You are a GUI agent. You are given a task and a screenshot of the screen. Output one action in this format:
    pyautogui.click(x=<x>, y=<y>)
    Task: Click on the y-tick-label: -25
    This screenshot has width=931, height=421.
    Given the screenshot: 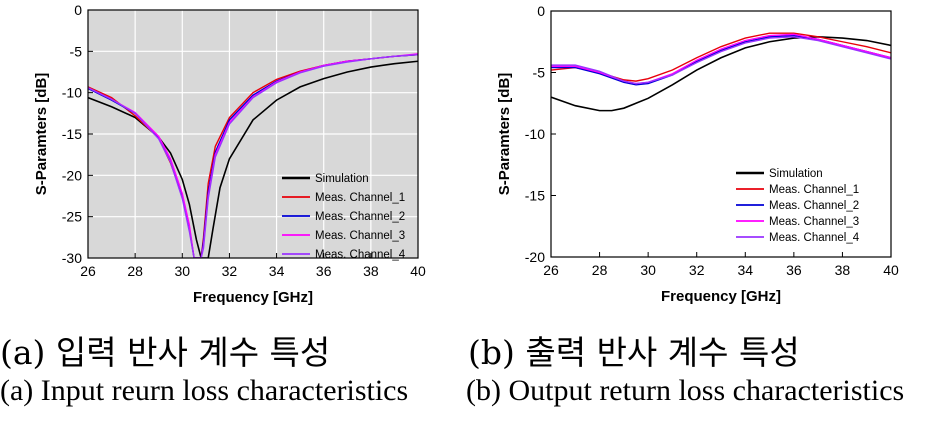 What is the action you would take?
    pyautogui.click(x=72, y=217)
    